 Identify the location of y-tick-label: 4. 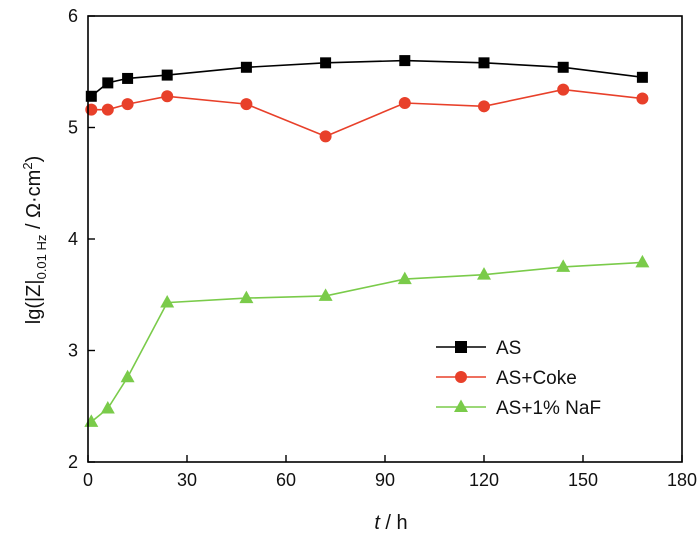
(73, 239).